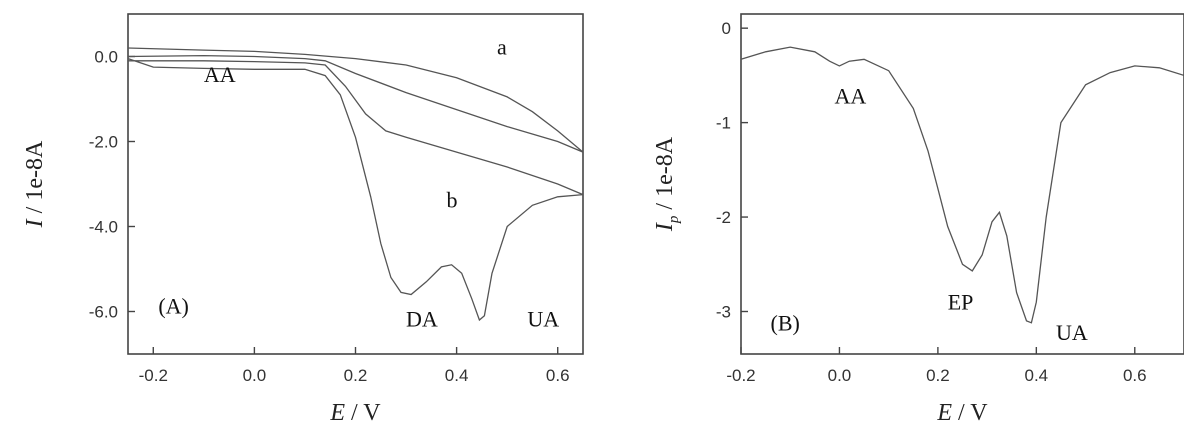  I want to click on panel-a-annotation: AA, so click(220, 74).